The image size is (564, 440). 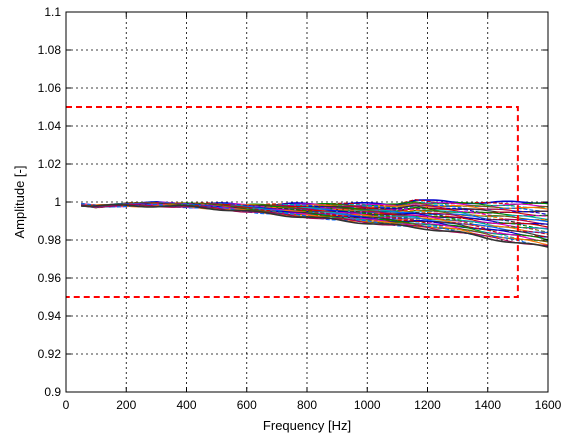 I want to click on y-tick-label: 1.08, so click(x=50, y=50).